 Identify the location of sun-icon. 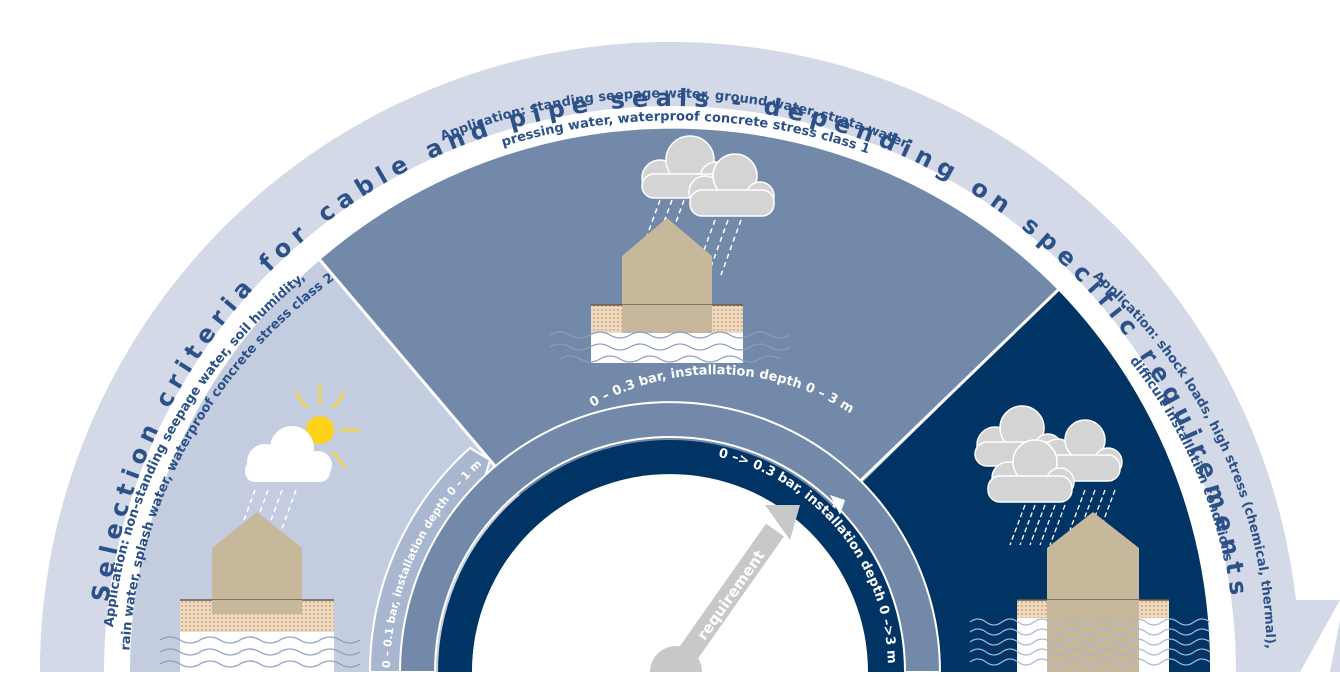
(327, 426).